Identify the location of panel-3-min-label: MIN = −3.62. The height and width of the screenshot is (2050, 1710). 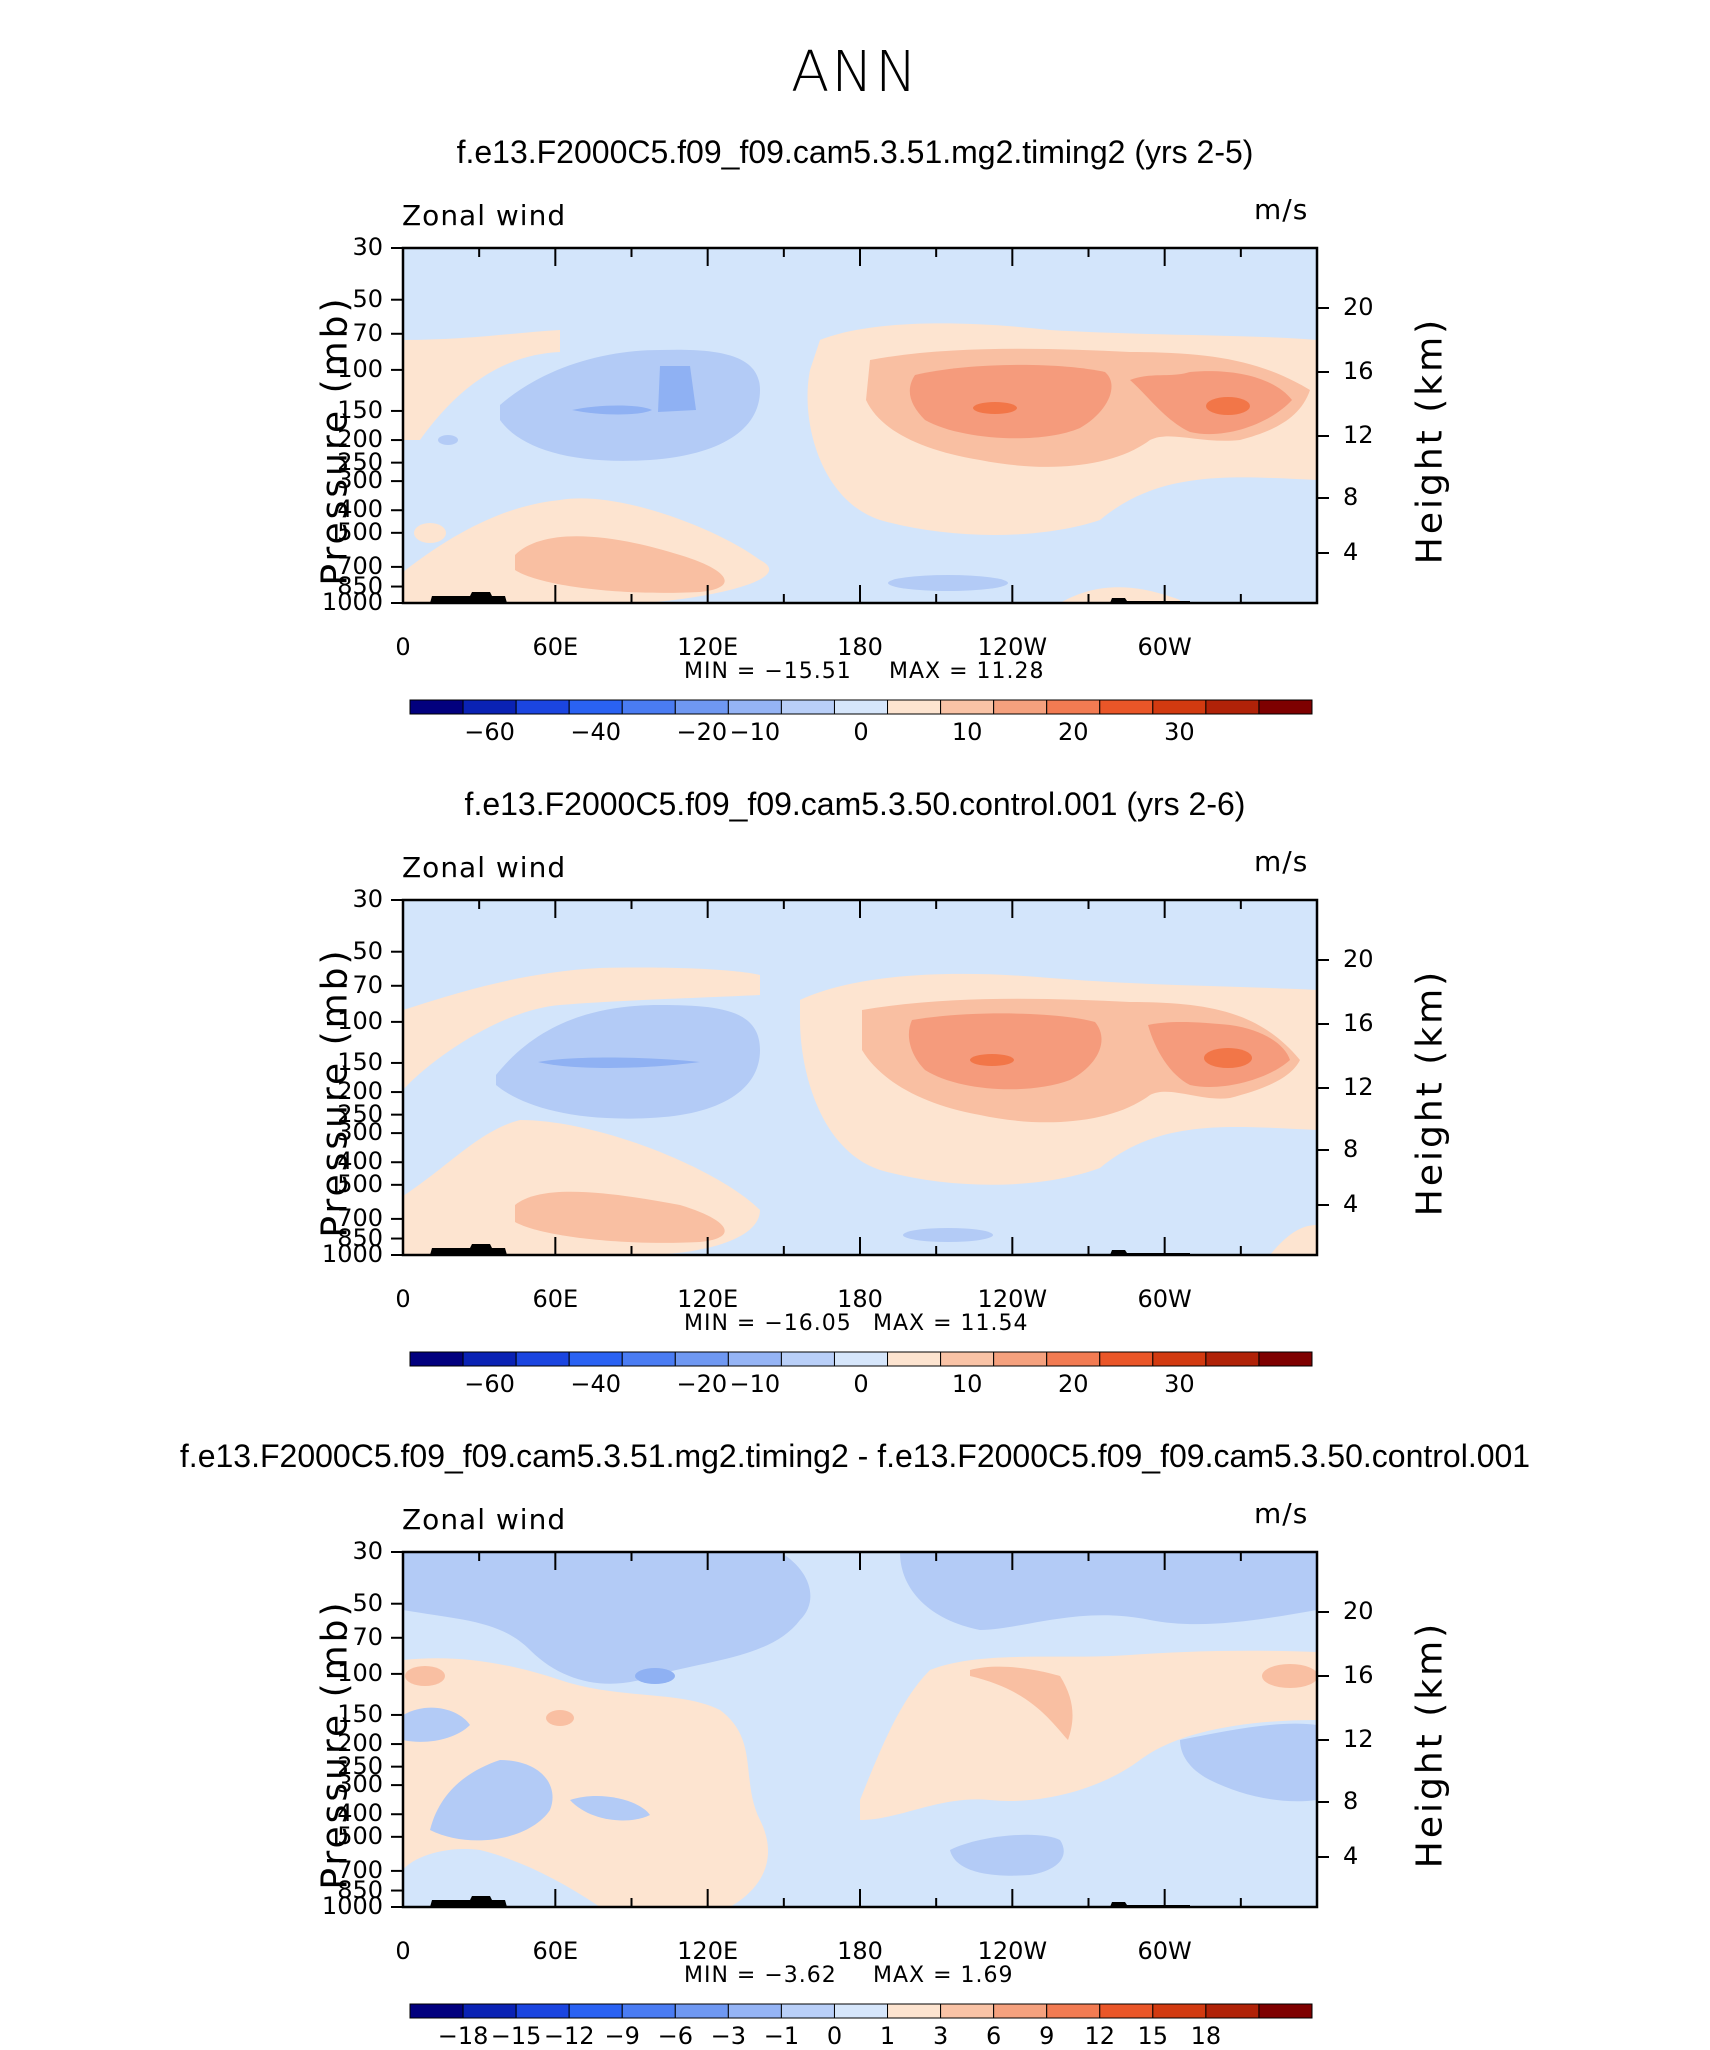
(760, 1975).